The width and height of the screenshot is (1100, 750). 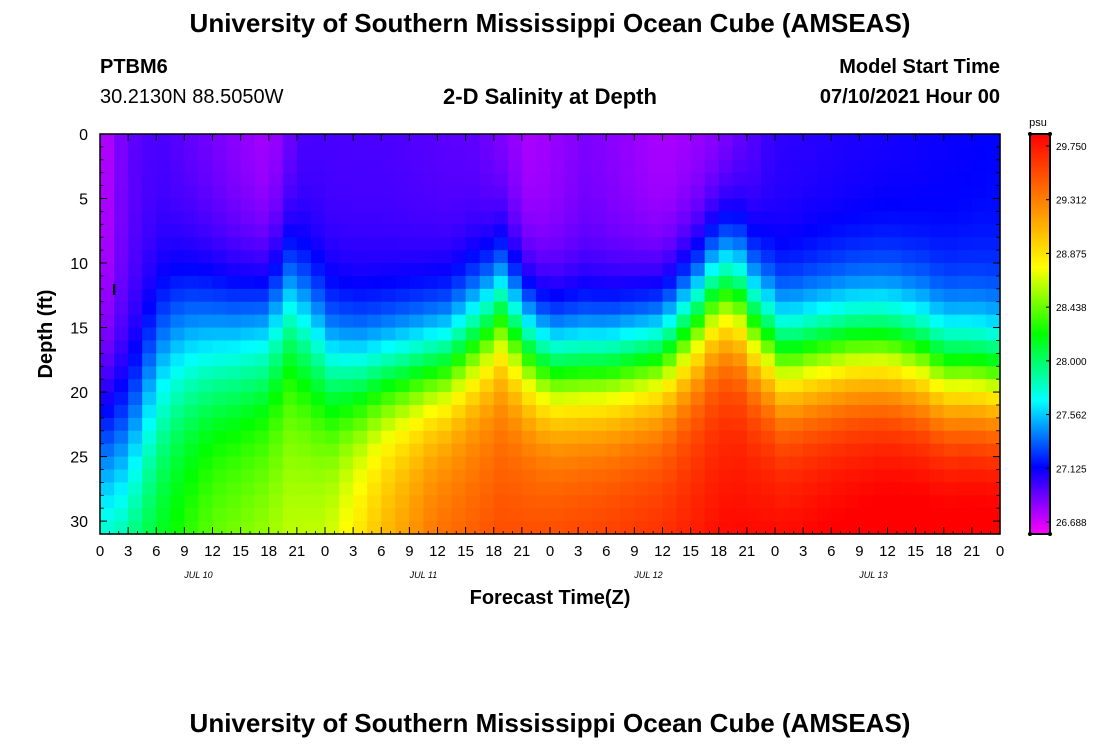 What do you see at coordinates (1038, 123) in the screenshot?
I see `colorbar-unit: psu` at bounding box center [1038, 123].